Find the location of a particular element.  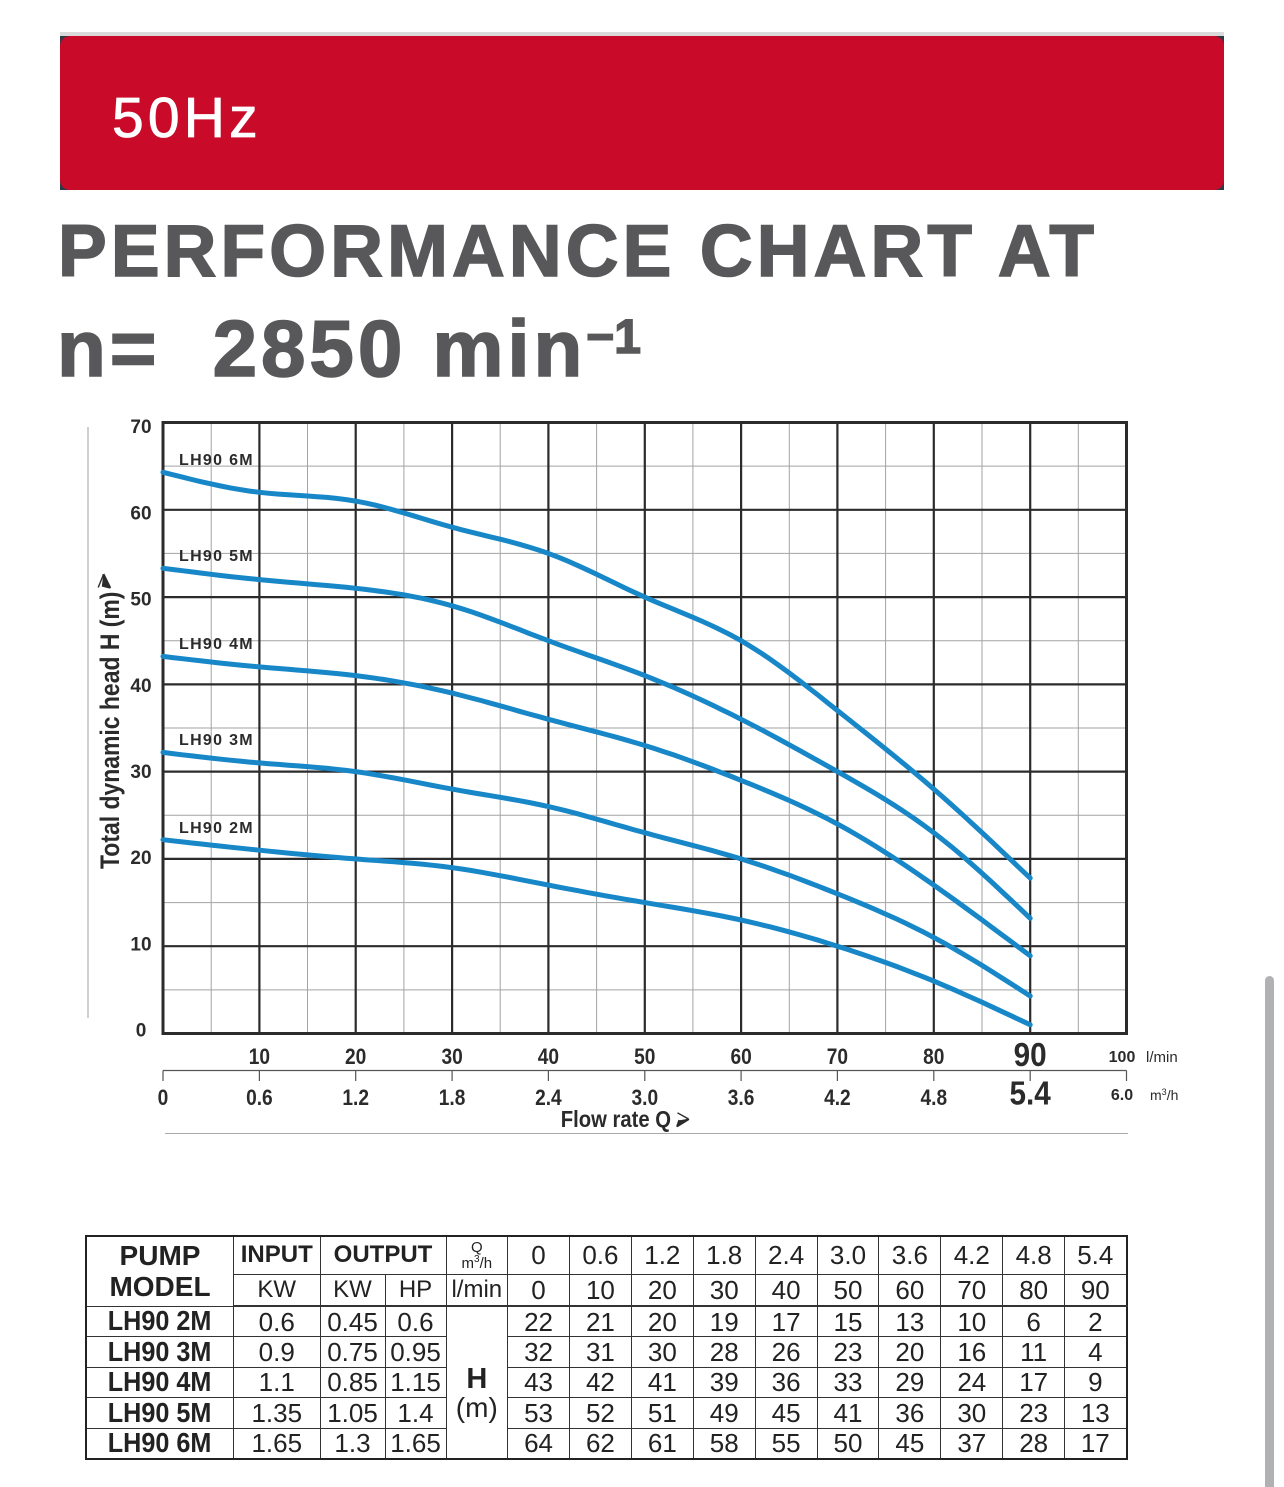

svg-text: 100 is located at coordinates (1122, 1057).